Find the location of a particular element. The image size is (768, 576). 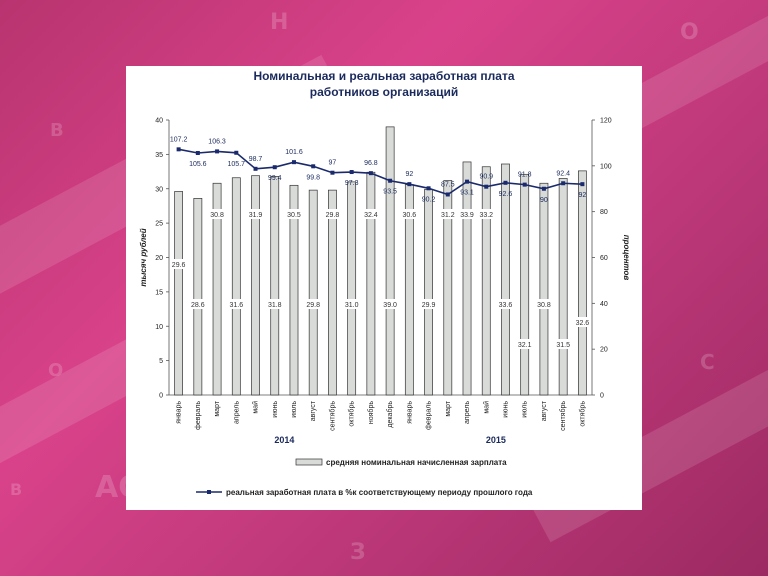

line-value-label: 107.2 is located at coordinates (179, 139).